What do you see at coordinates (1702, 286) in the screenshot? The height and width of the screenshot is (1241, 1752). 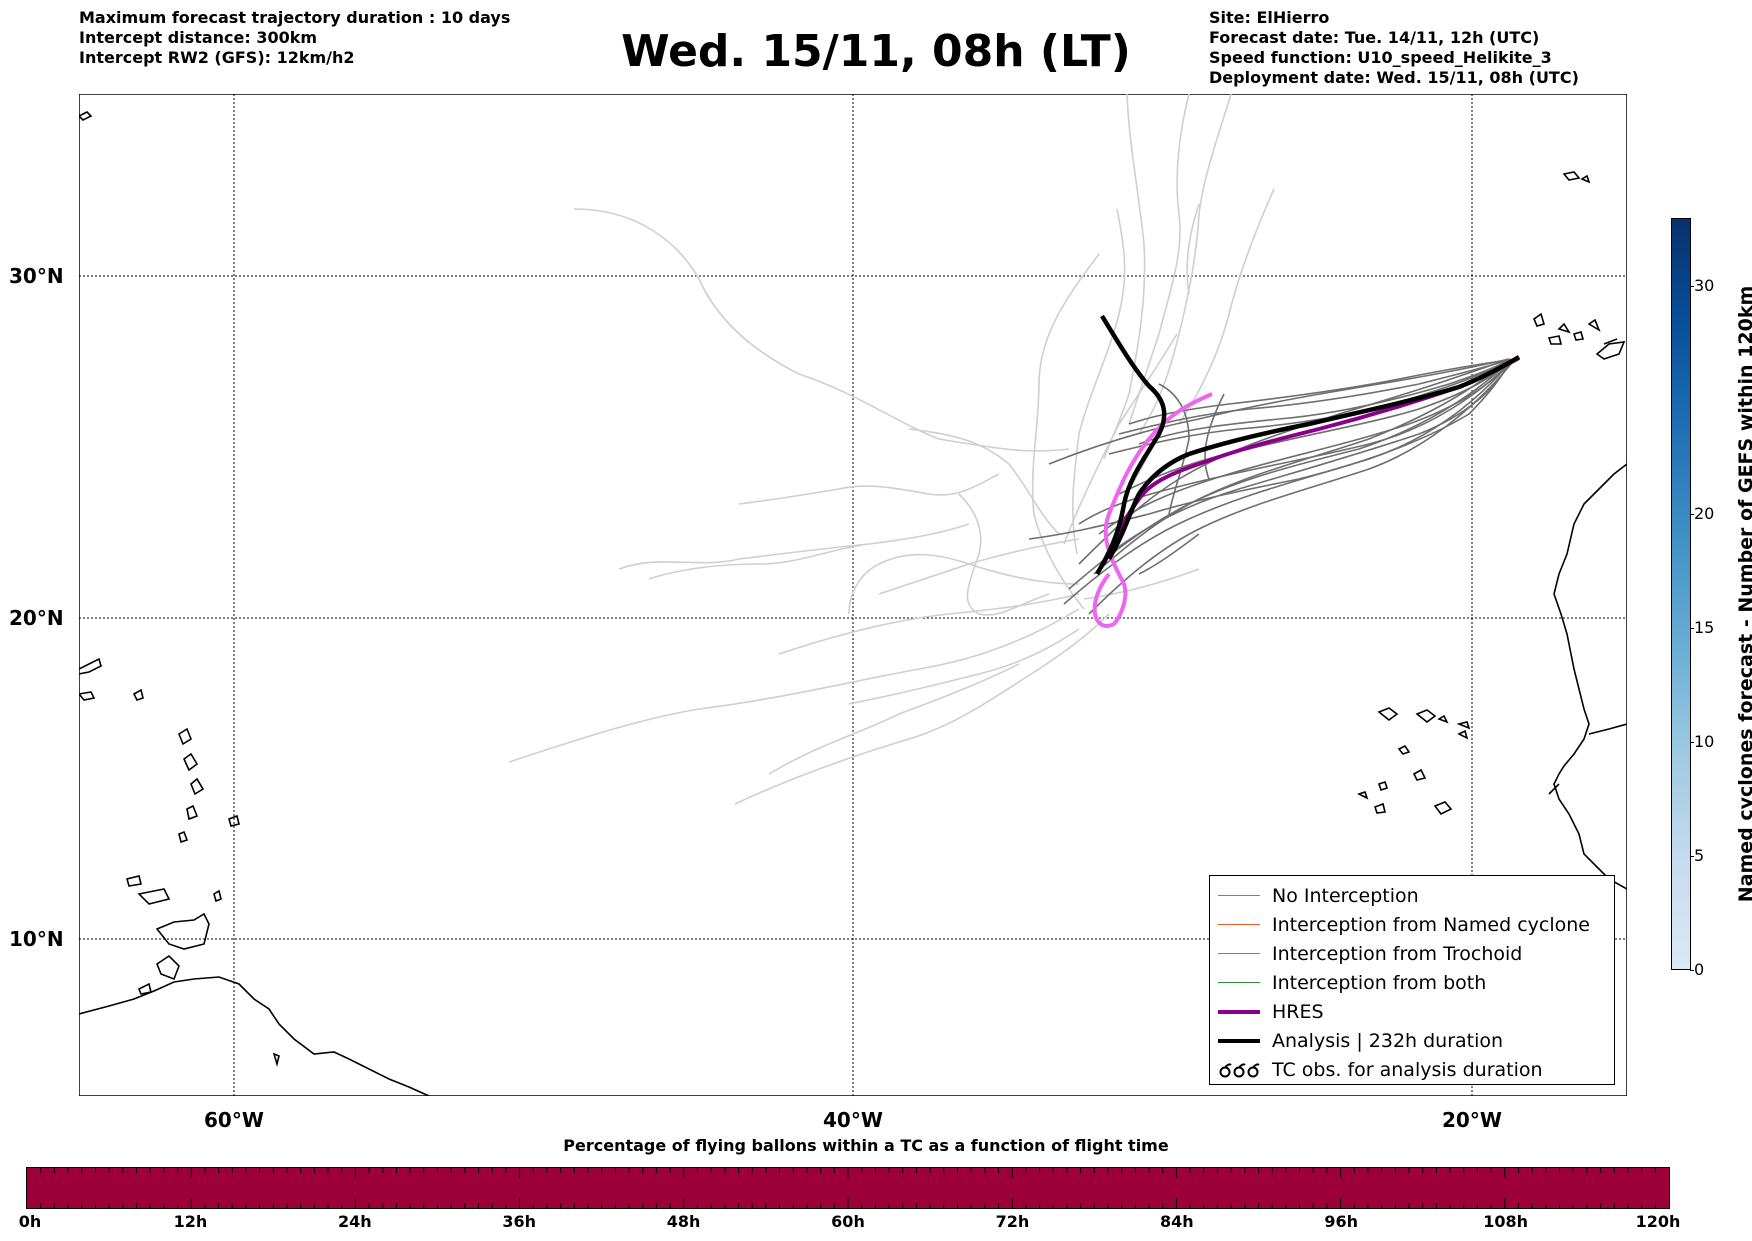 I see `colorbar-tick: 30` at bounding box center [1702, 286].